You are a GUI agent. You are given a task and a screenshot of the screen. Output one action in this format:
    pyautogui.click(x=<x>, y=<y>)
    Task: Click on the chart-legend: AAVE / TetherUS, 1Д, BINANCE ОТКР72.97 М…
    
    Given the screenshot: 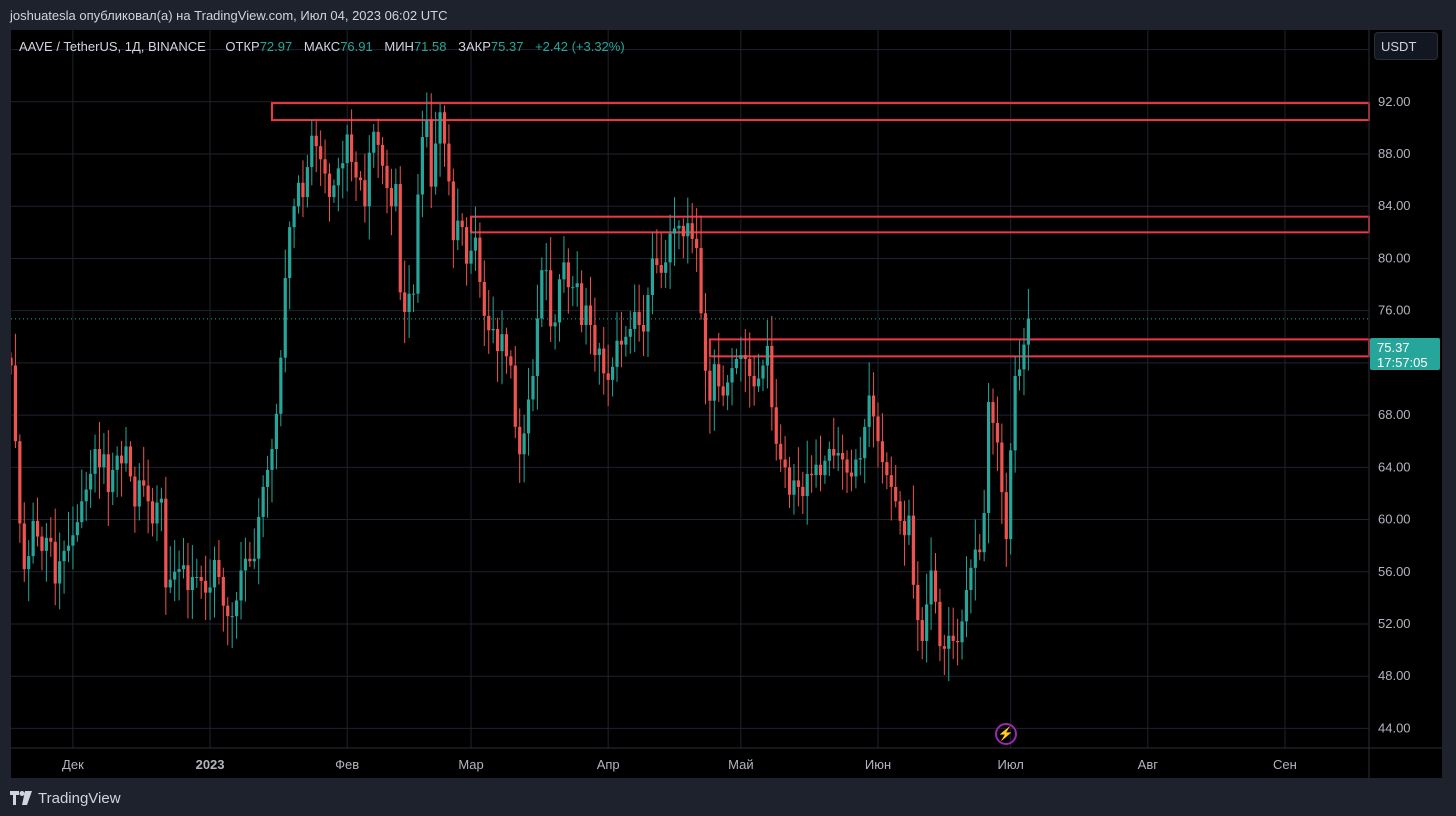 What is the action you would take?
    pyautogui.click(x=322, y=46)
    